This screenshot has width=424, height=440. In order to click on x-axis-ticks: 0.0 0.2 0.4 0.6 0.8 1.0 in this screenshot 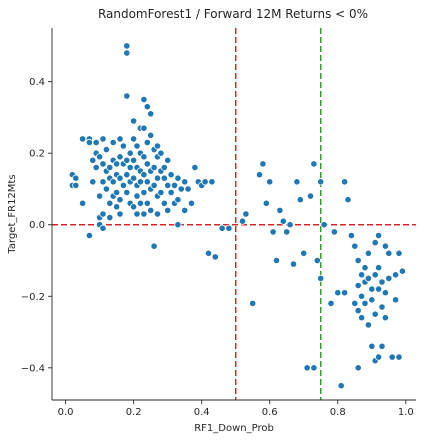, I will do `click(236, 409)`.